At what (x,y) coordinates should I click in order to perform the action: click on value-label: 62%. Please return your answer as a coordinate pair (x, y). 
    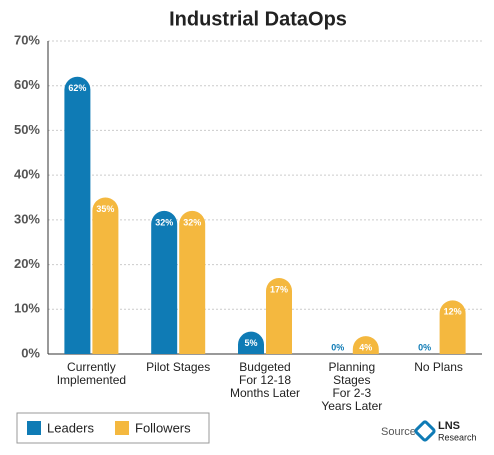
    Looking at the image, I should click on (77, 88).